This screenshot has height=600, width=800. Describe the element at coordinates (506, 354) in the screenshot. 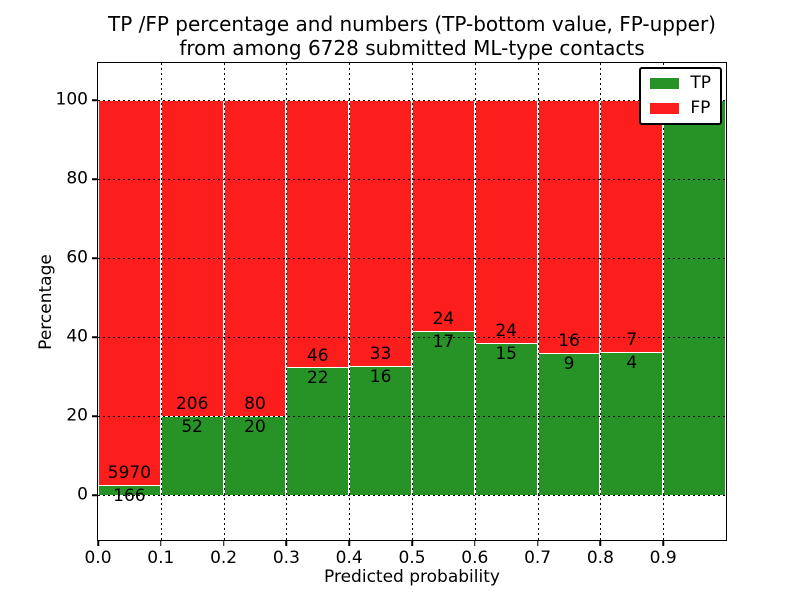

I see `tp-count-label: 15` at that location.